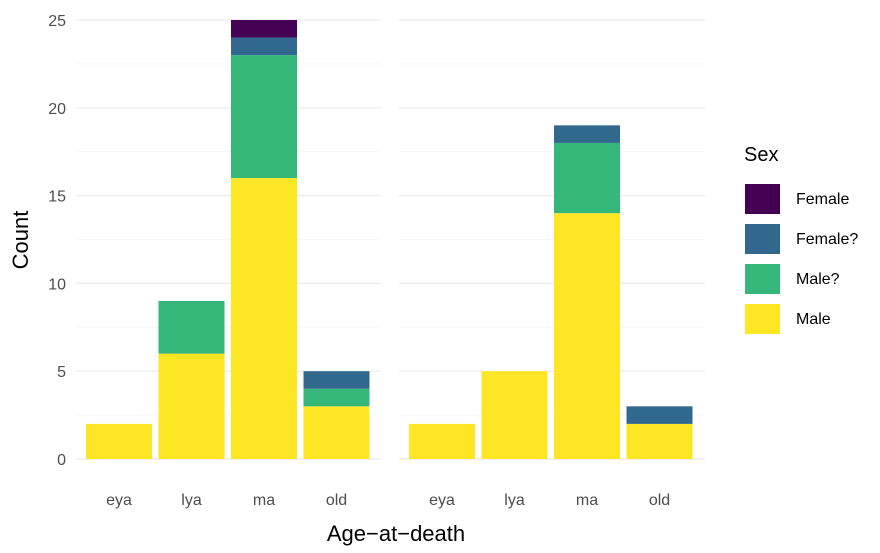  I want to click on legend: Sex Female Female? Male? Male, so click(801, 239).